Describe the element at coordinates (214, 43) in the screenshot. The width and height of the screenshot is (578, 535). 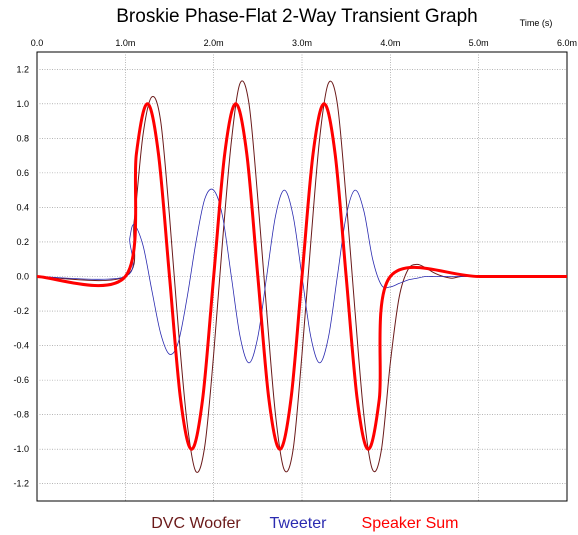
I see `x-tick-label: 2.0m` at that location.